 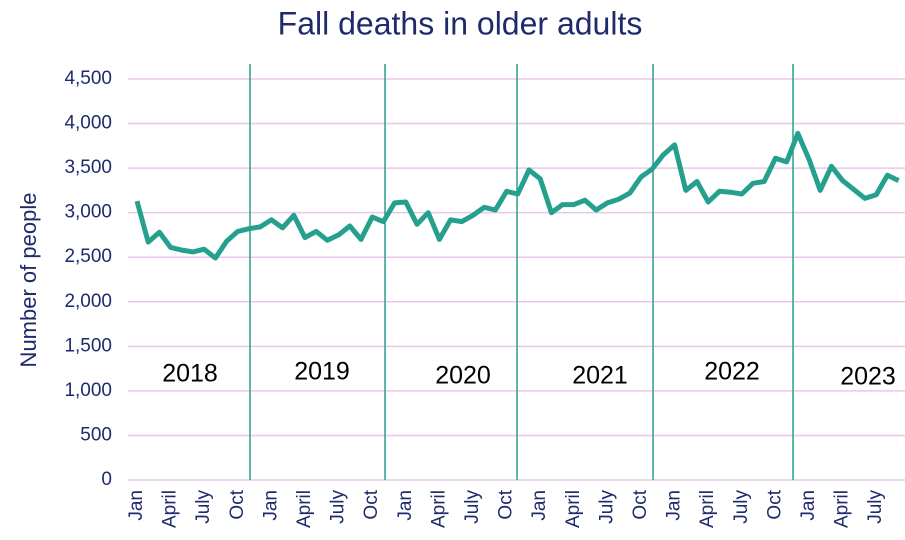 I want to click on year-label: 2022, so click(x=732, y=372).